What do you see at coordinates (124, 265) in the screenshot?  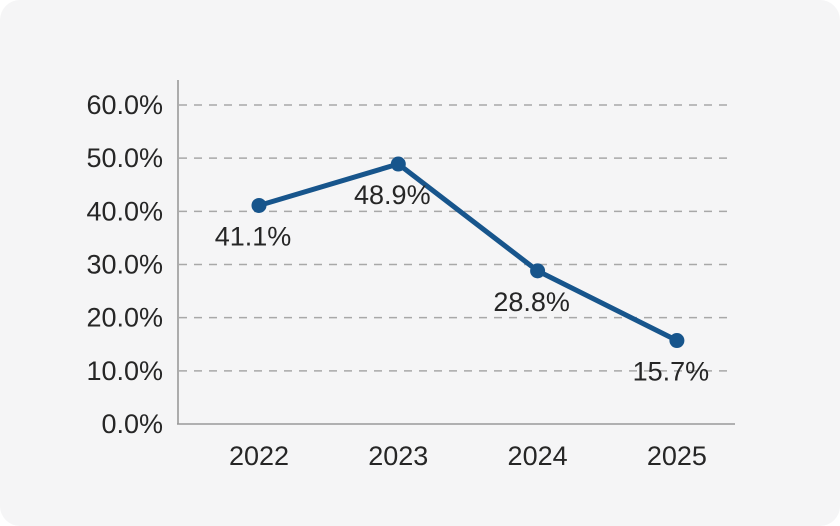 I see `y-tick-label: 30.0%` at bounding box center [124, 265].